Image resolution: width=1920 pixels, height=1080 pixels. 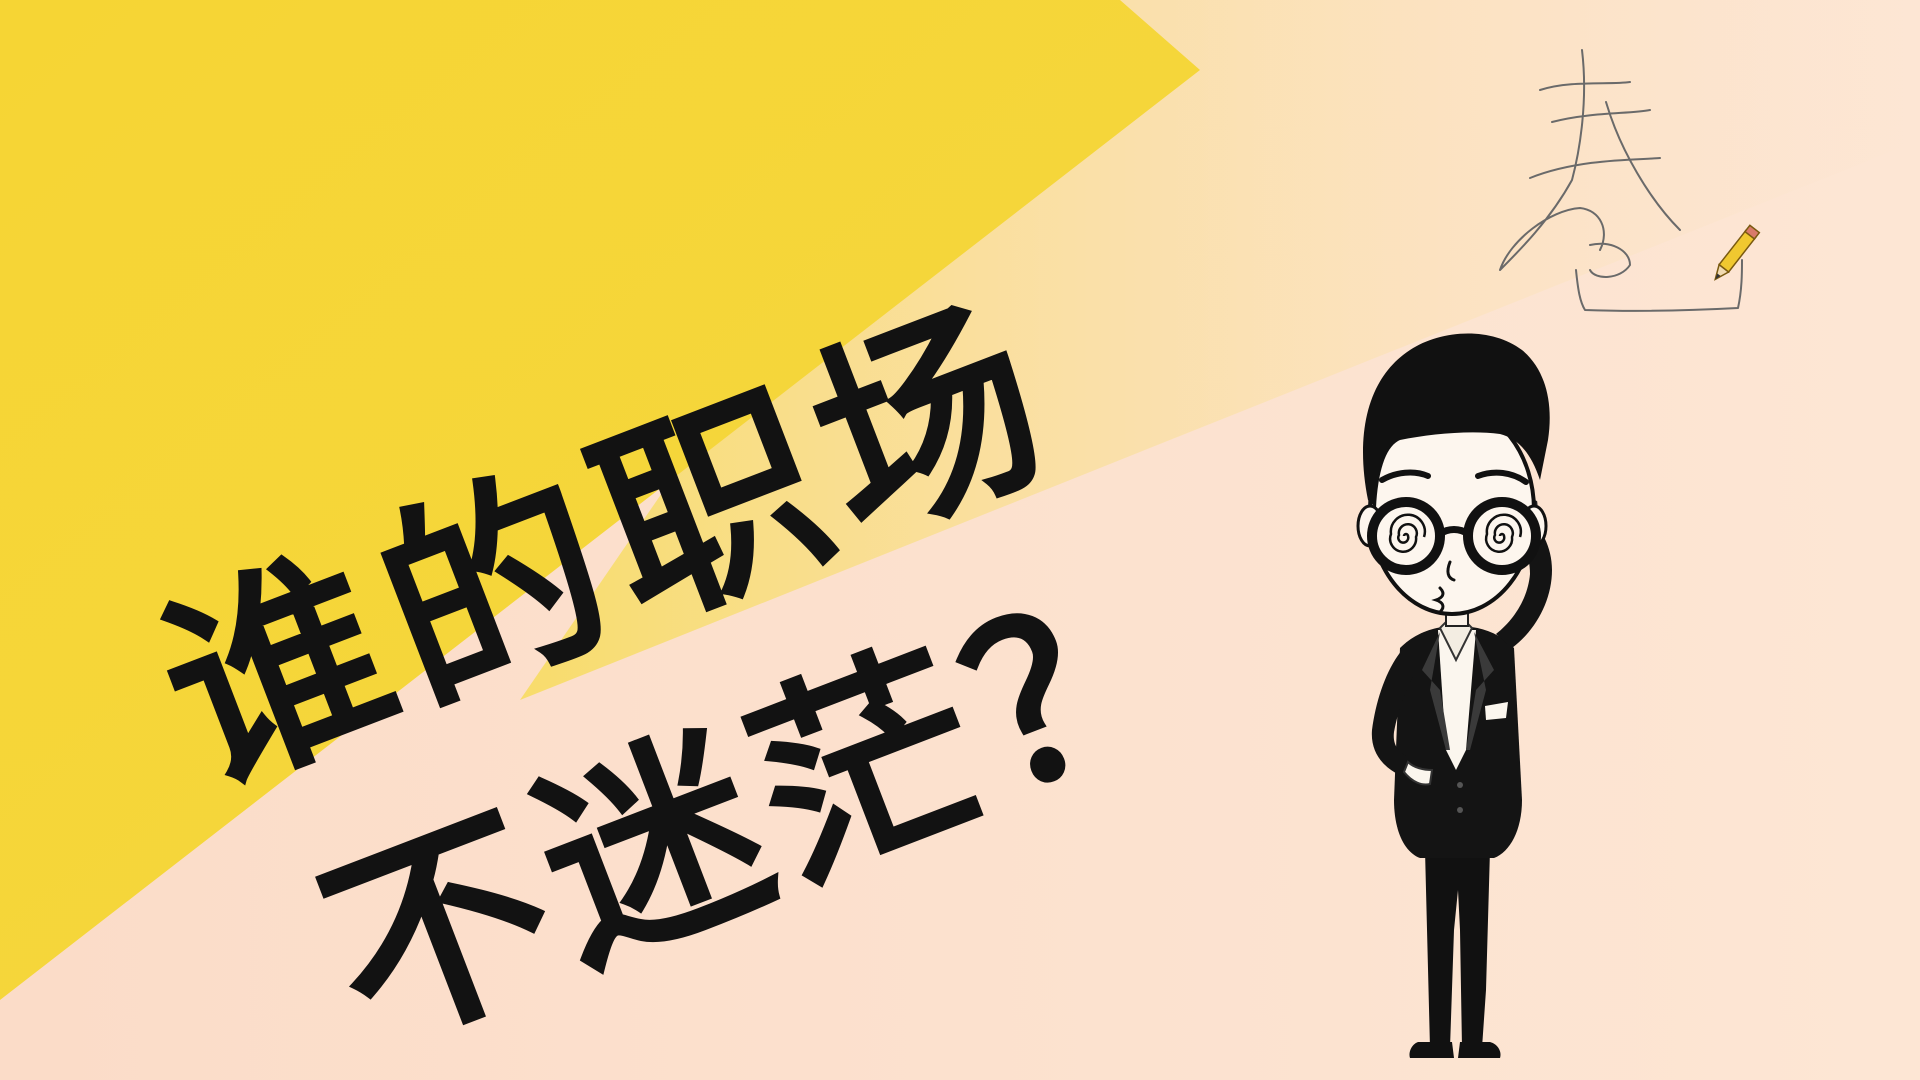 What do you see at coordinates (1402, 718) in the screenshot?
I see `left-arm` at bounding box center [1402, 718].